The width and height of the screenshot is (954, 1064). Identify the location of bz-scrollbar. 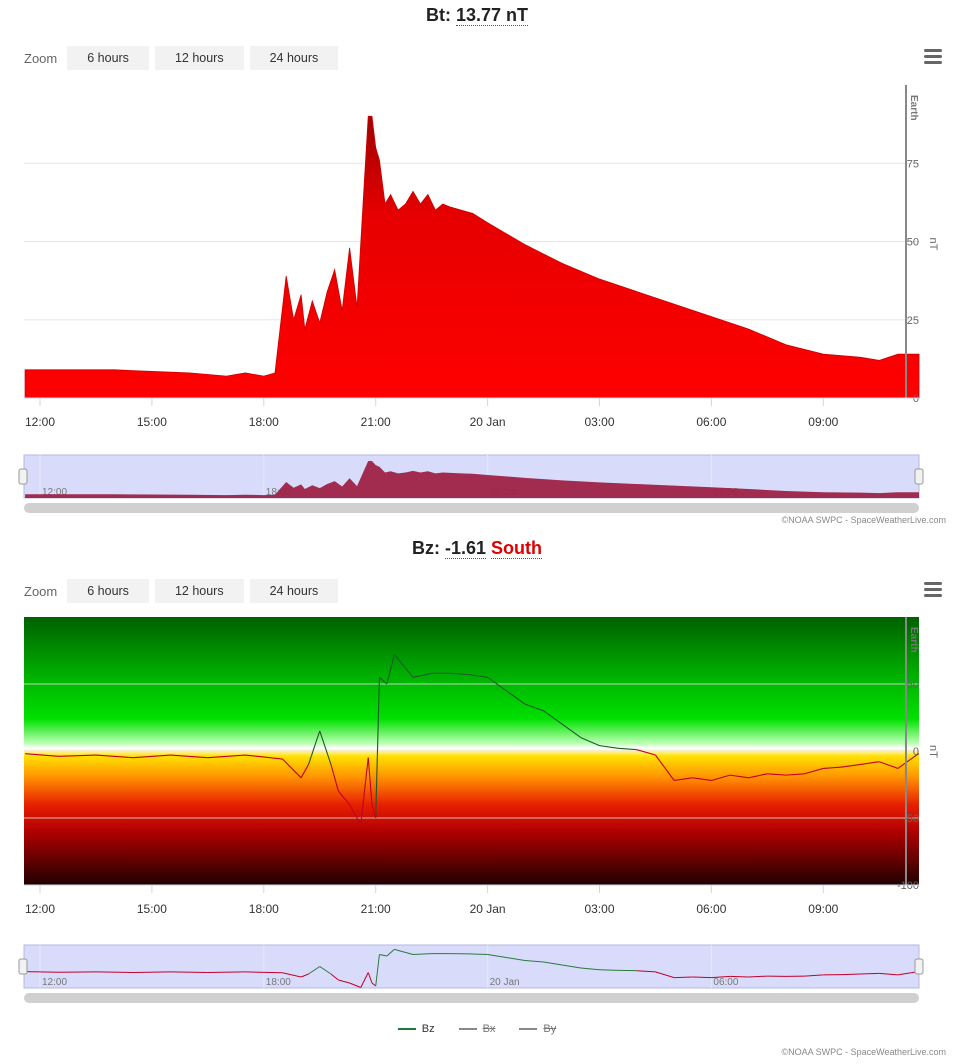
(471, 998).